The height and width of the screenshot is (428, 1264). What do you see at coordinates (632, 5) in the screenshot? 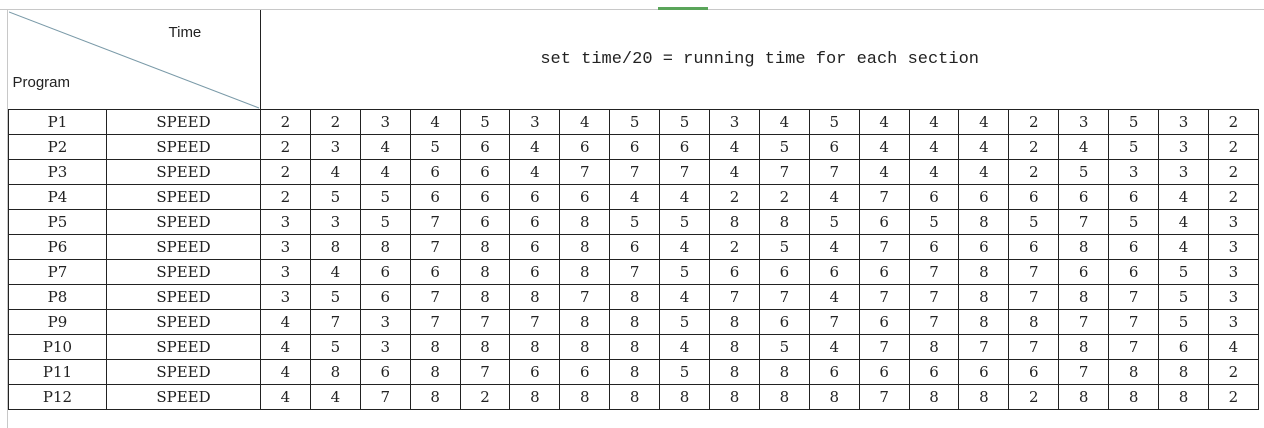
I see `spreadsheet-column-strip` at bounding box center [632, 5].